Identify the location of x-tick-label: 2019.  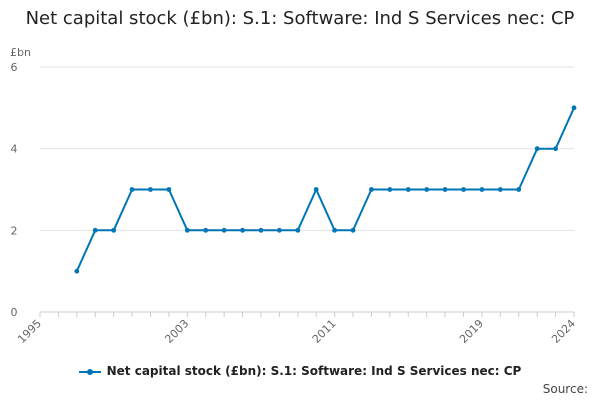
(471, 331).